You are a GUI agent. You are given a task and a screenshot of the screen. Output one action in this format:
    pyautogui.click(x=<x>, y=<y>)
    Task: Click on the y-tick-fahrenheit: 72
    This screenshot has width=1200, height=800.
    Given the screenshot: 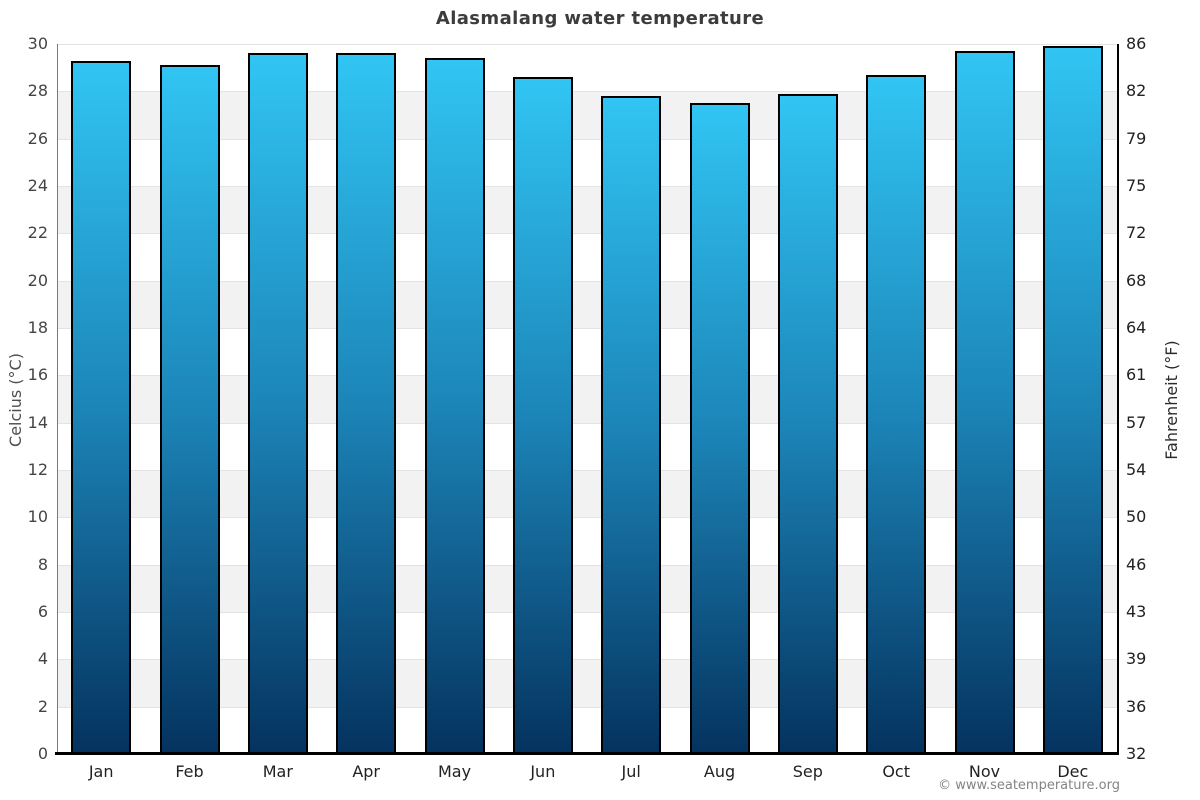 What is the action you would take?
    pyautogui.click(x=1136, y=233)
    